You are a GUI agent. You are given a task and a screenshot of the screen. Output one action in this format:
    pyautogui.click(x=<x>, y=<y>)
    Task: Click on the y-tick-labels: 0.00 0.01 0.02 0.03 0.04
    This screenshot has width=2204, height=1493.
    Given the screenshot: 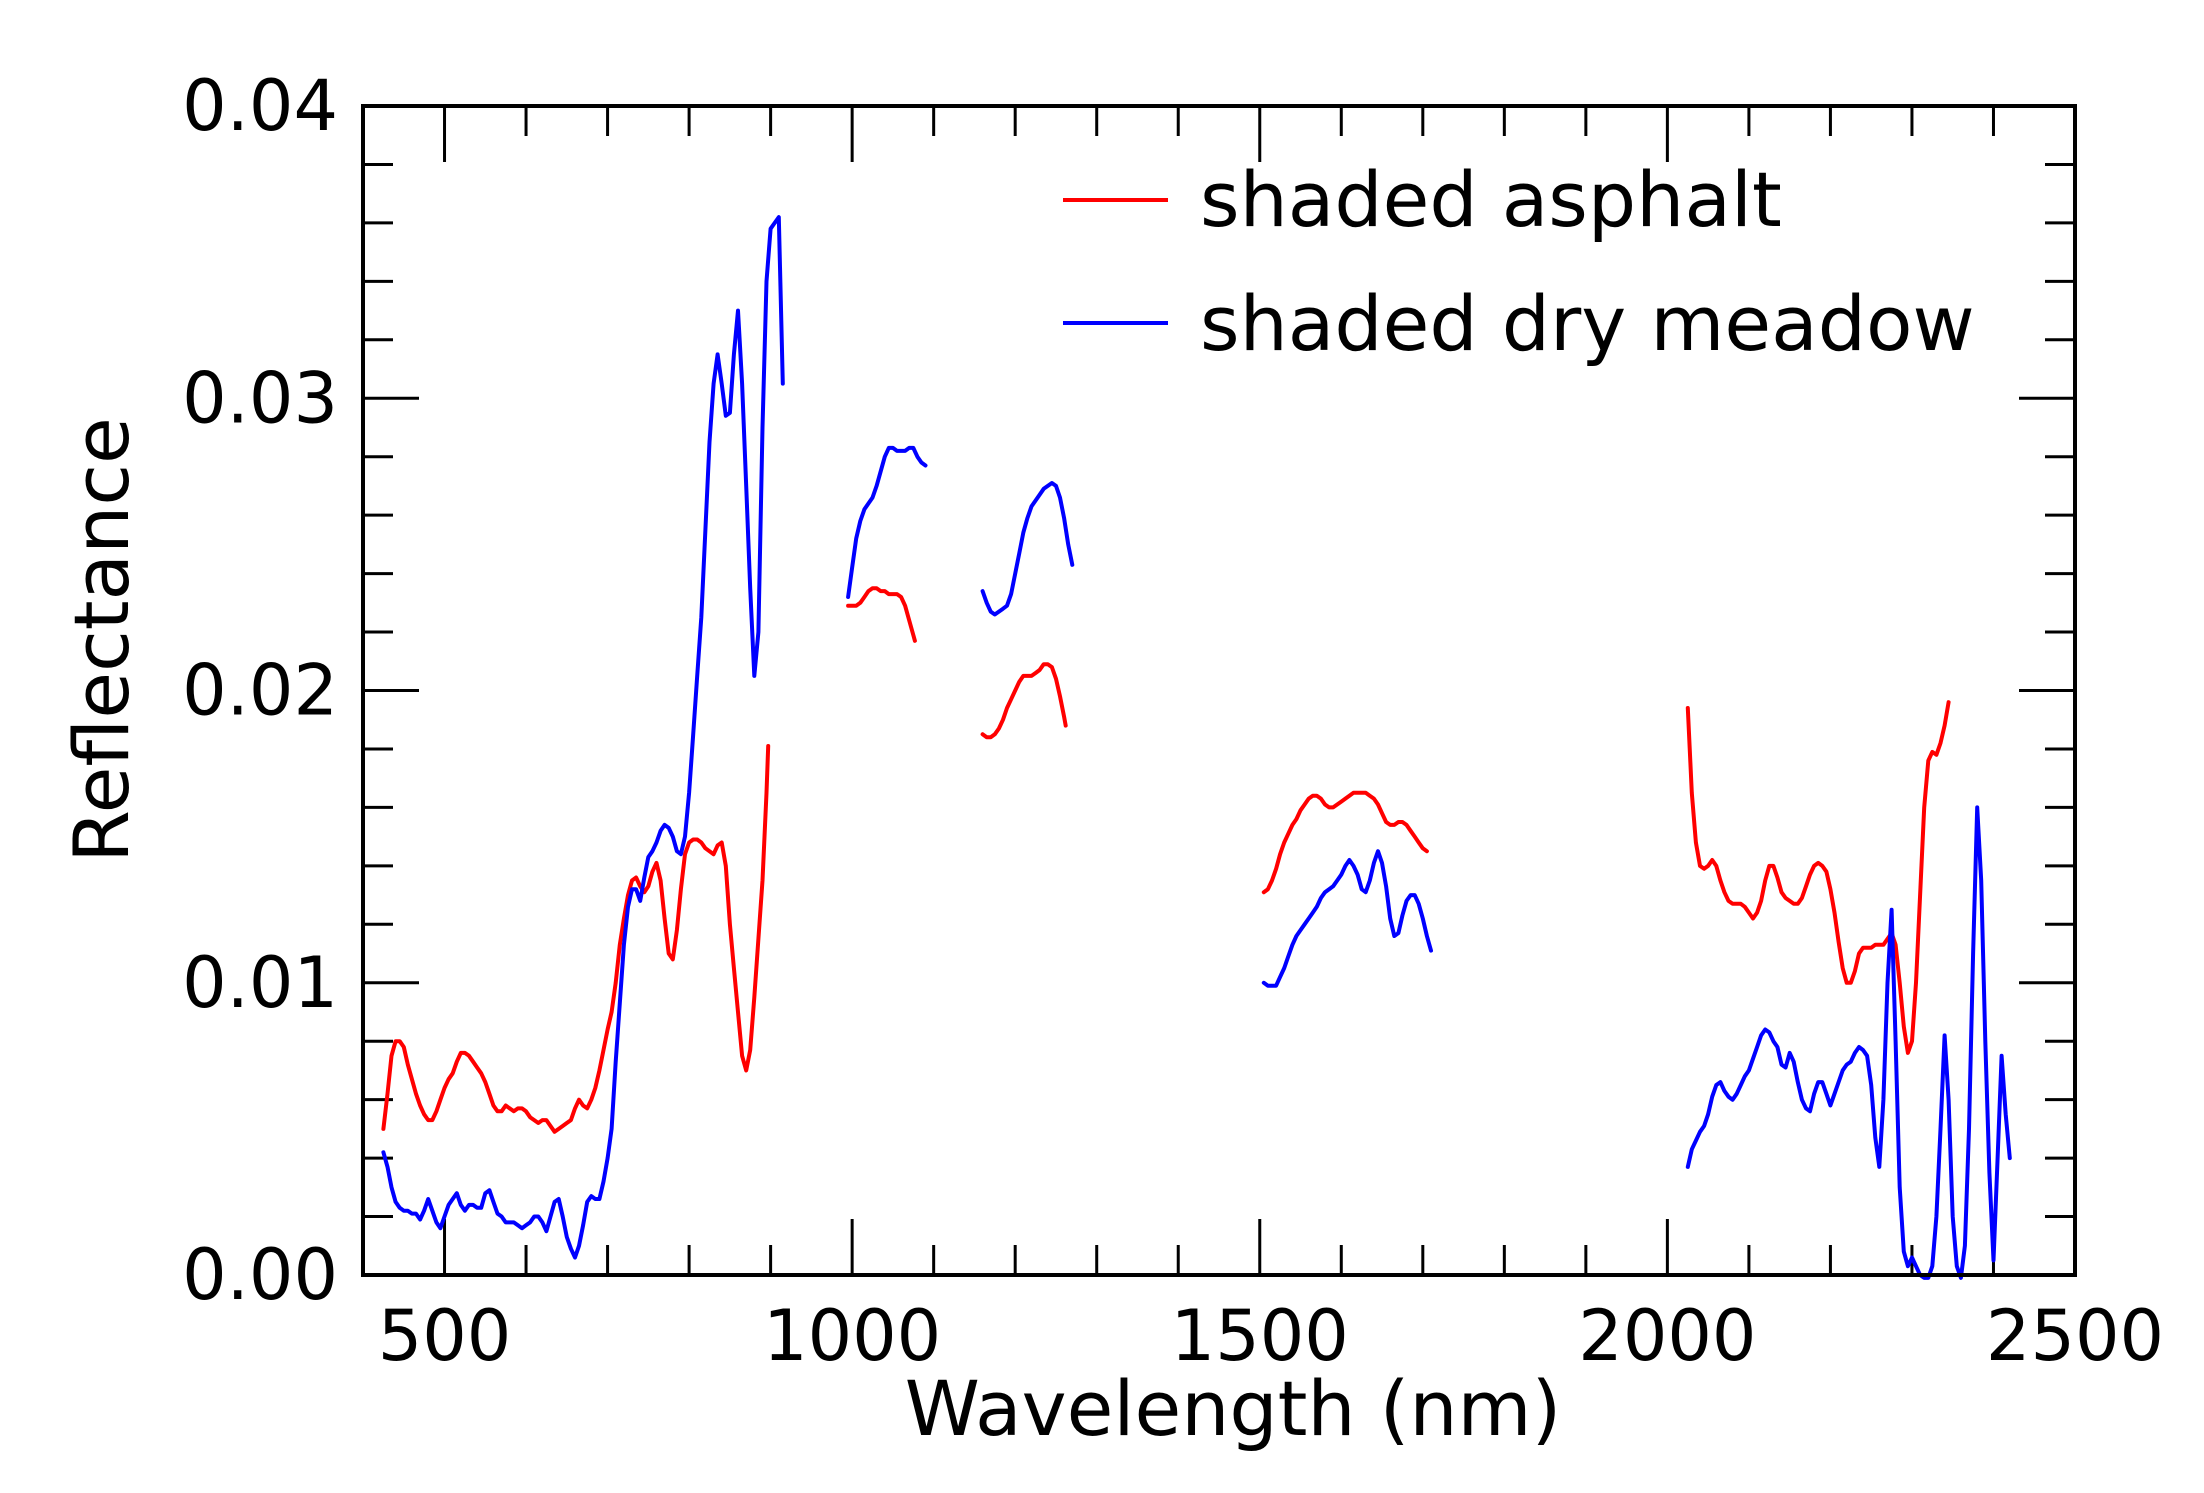 What is the action you would take?
    pyautogui.click(x=260, y=690)
    